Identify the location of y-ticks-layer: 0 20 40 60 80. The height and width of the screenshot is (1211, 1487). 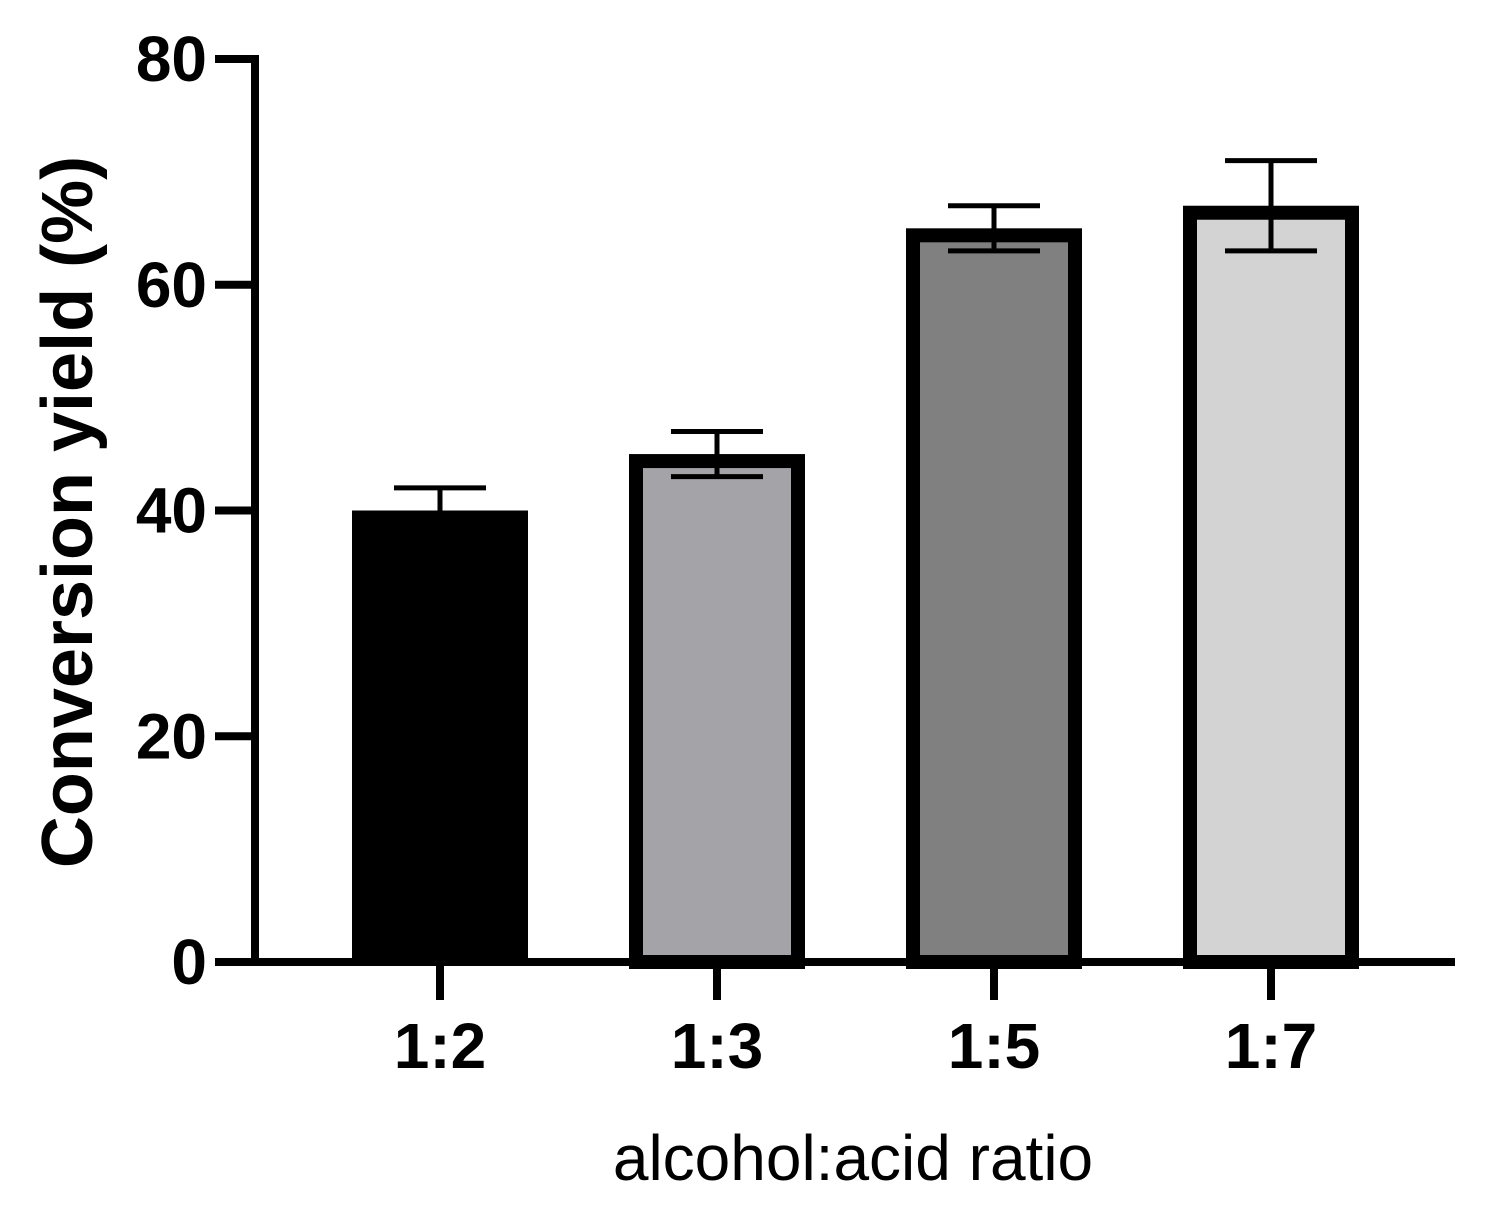
(195, 510).